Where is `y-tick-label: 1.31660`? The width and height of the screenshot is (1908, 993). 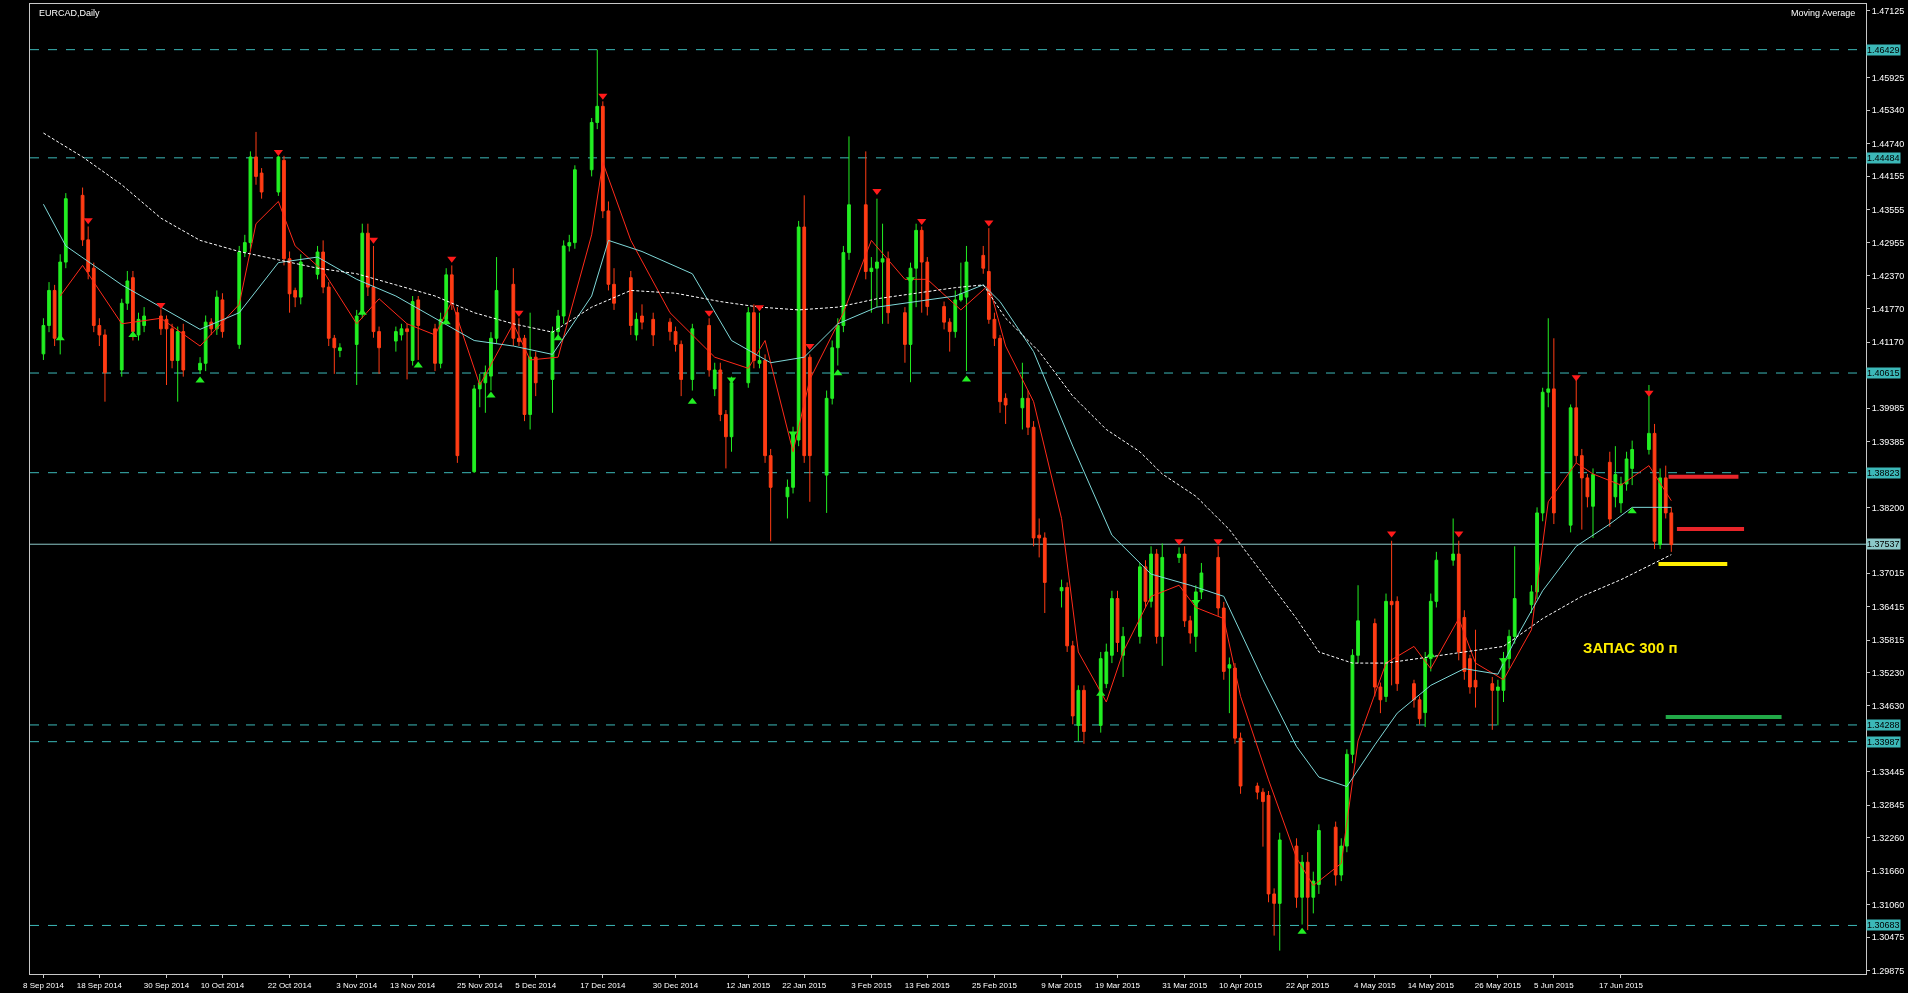 y-tick-label: 1.31660 is located at coordinates (1888, 871).